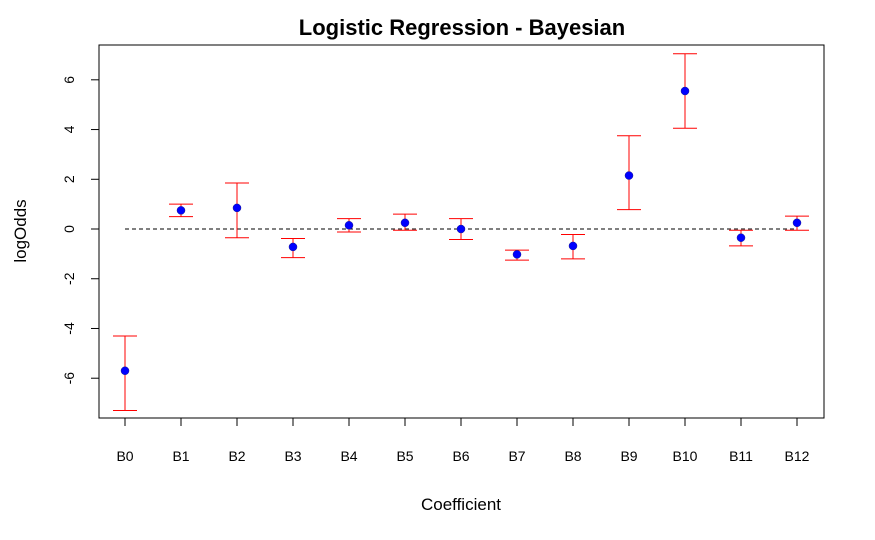  I want to click on x-tick-label: B2, so click(236, 456).